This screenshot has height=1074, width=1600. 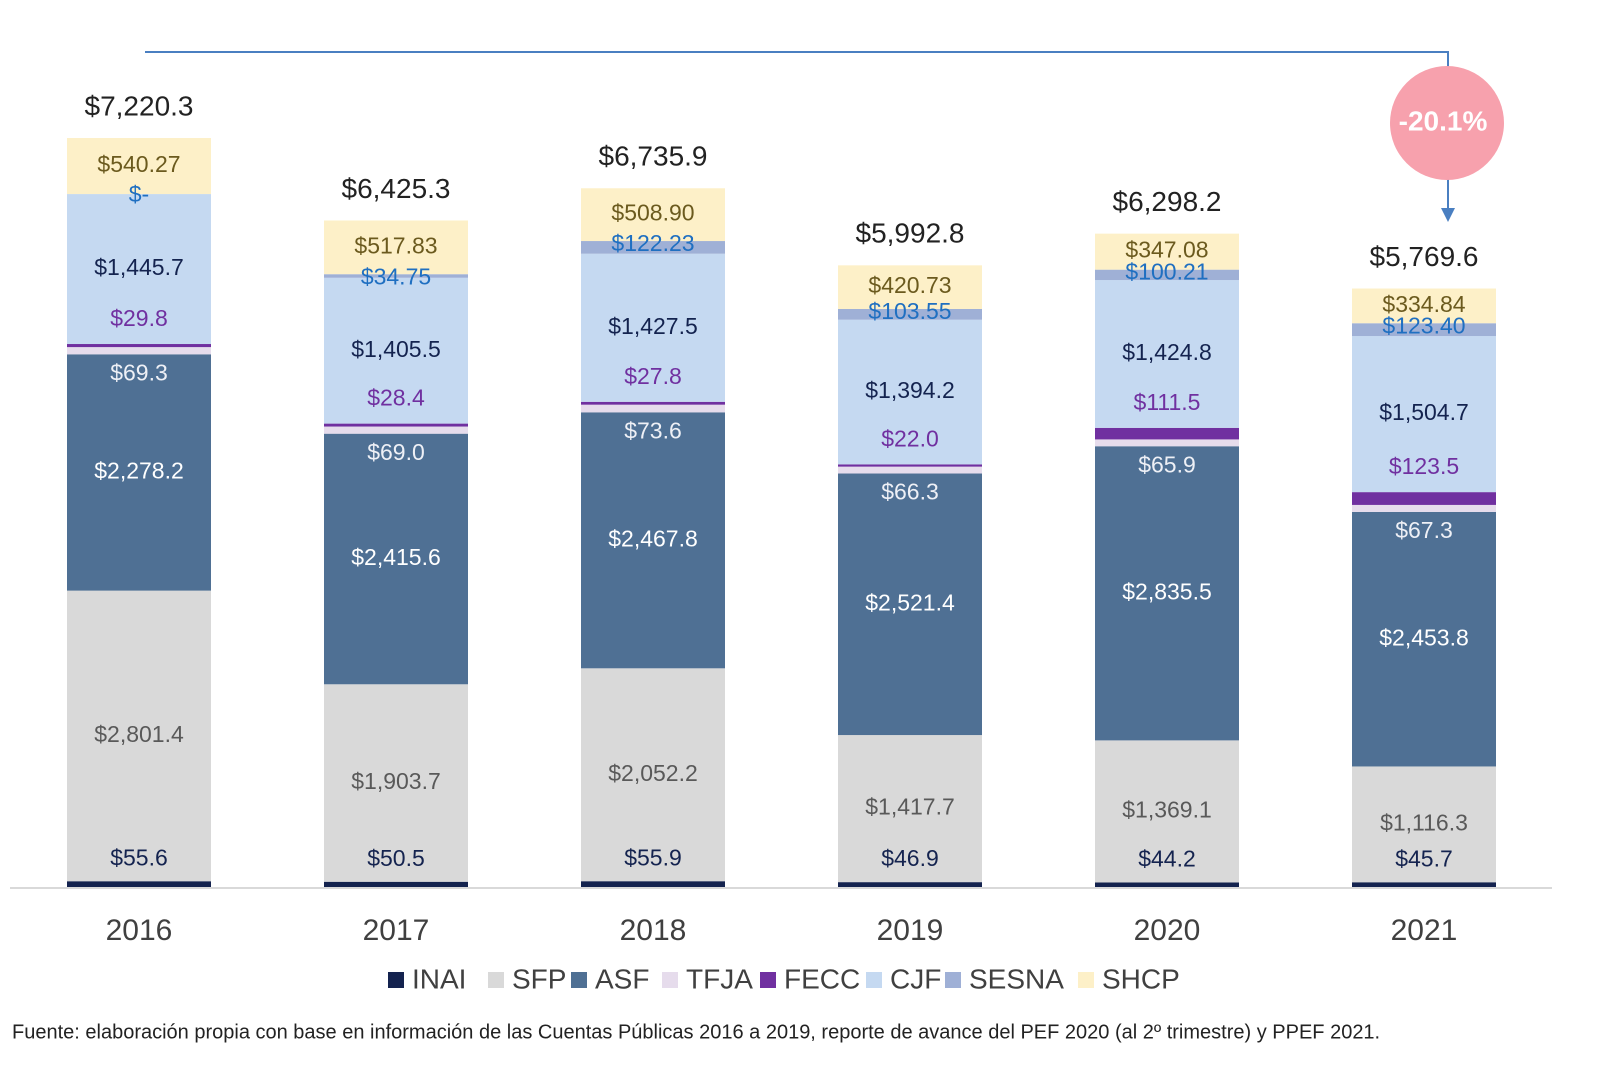 What do you see at coordinates (909, 285) in the screenshot?
I see `value-label: $420.73` at bounding box center [909, 285].